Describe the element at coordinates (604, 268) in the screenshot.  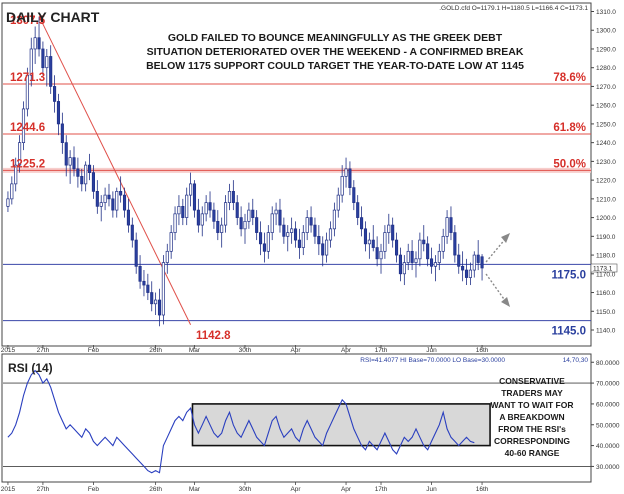
I see `current-price-tag` at that location.